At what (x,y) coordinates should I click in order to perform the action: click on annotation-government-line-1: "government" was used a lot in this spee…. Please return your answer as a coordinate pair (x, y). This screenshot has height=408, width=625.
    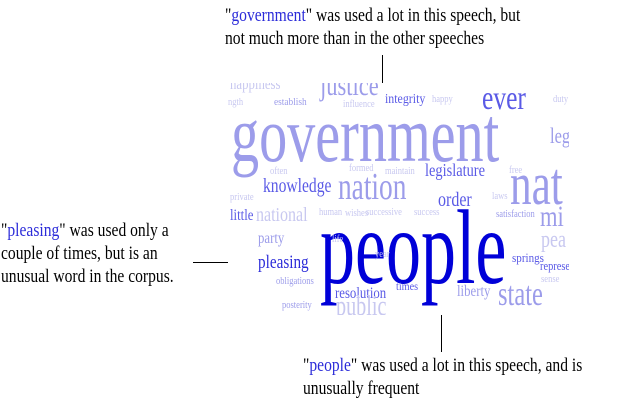
    Looking at the image, I should click on (373, 15).